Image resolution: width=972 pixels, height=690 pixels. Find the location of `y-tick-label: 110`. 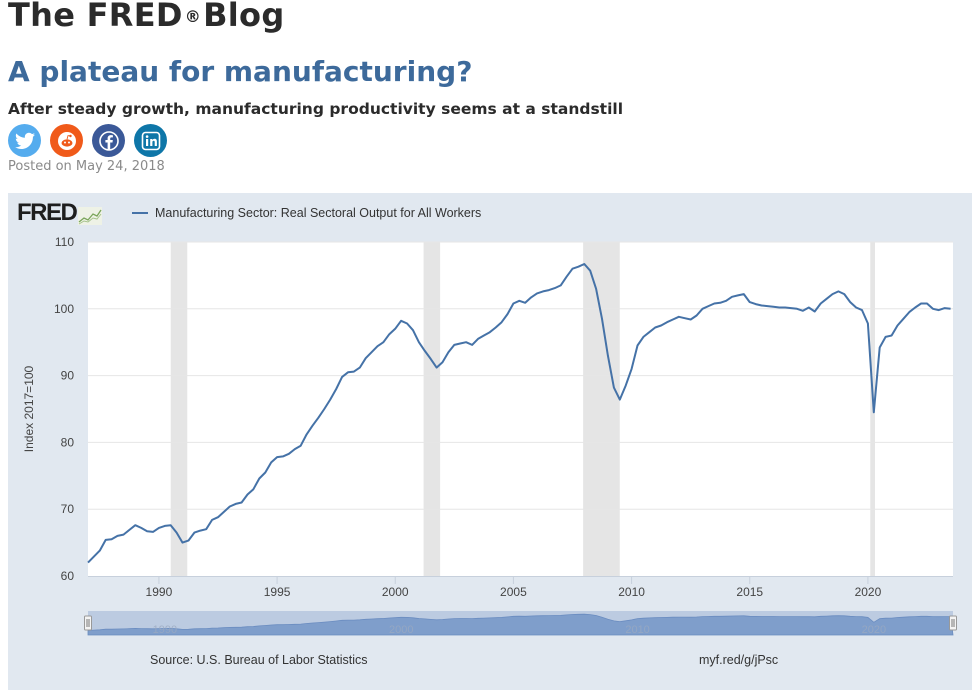

y-tick-label: 110 is located at coordinates (64, 242).